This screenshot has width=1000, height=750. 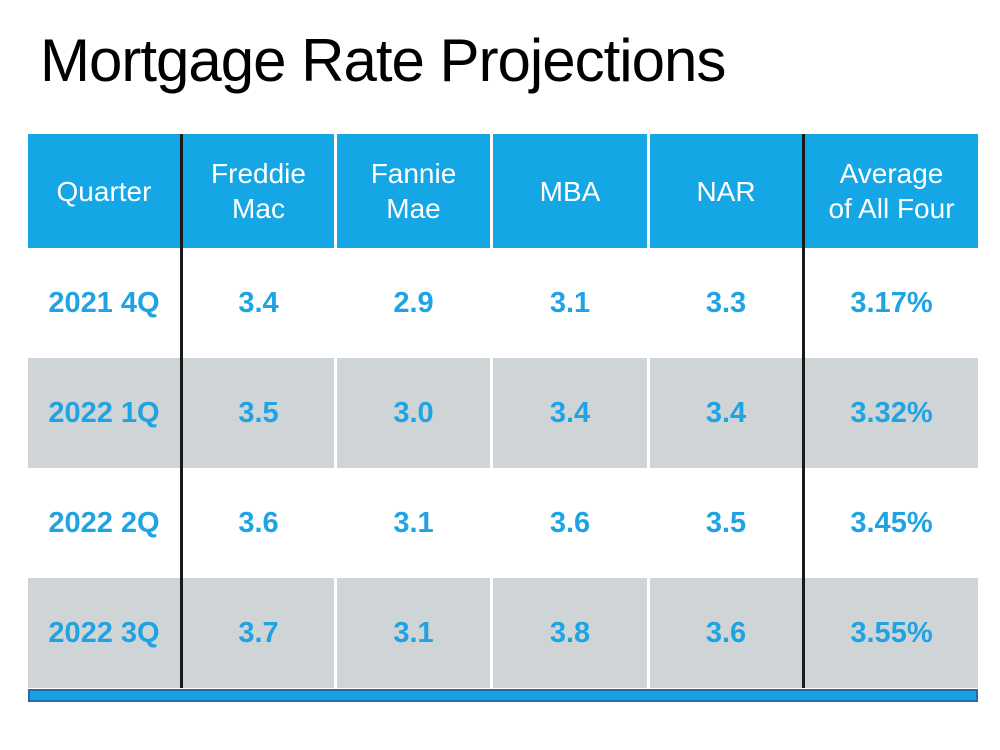 I want to click on header-cell-mba: MBA, so click(x=571, y=191).